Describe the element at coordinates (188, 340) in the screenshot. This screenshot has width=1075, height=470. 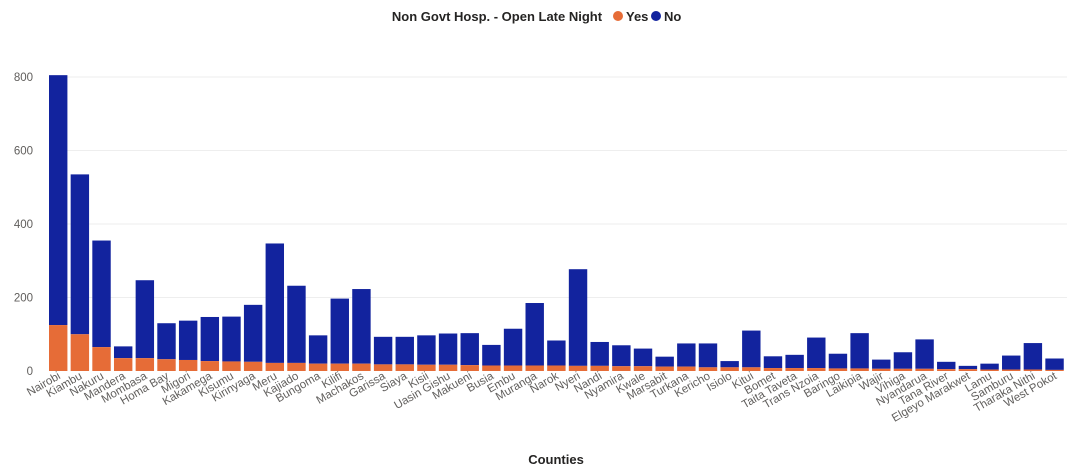
I see `bar-no-migori` at that location.